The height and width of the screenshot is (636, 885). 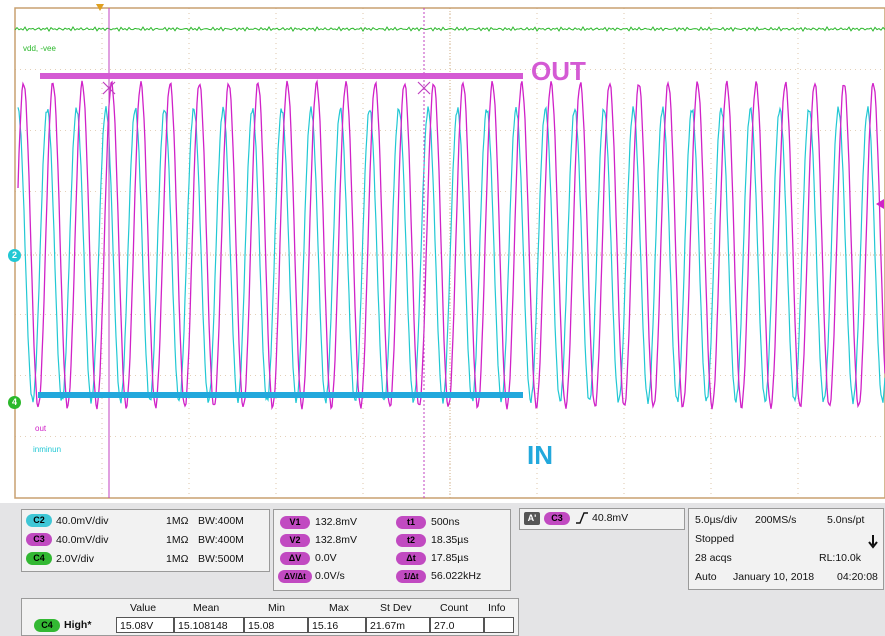 What do you see at coordinates (857, 577) in the screenshot?
I see `acquisition-time: 04:20:08` at bounding box center [857, 577].